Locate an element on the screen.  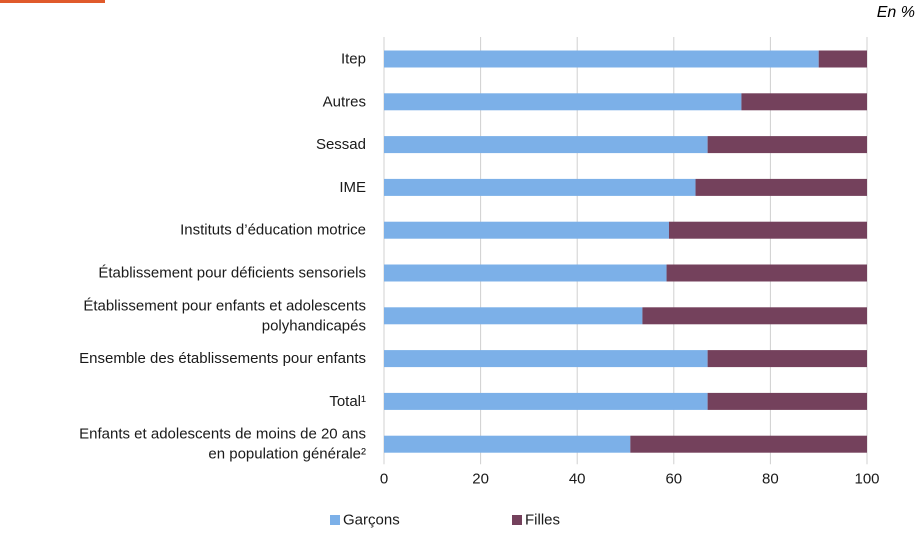
x-axis-tick-labels: 0 20 40 60 80 100 is located at coordinates (630, 479).